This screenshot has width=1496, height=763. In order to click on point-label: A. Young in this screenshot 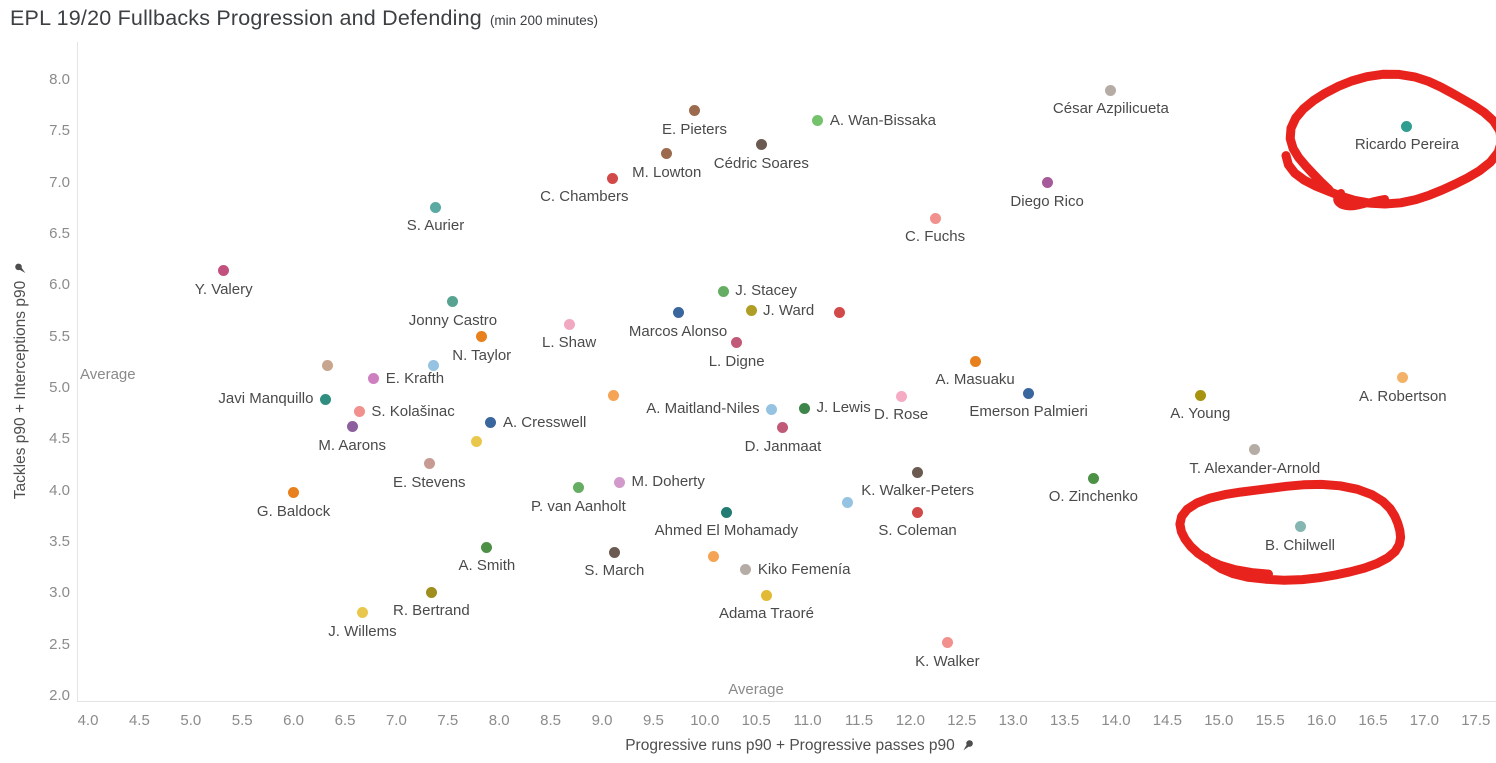, I will do `click(1200, 414)`.